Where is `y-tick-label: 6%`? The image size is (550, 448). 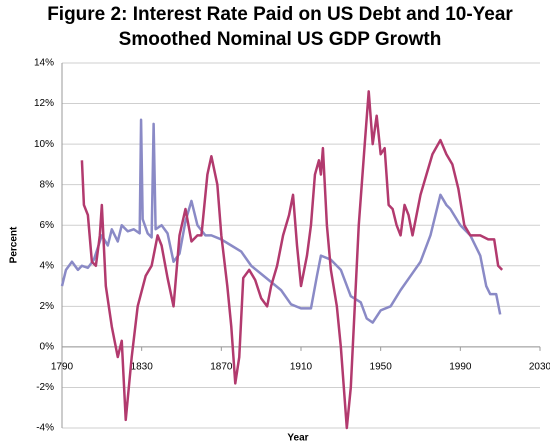 y-tick-label: 6% is located at coordinates (47, 225).